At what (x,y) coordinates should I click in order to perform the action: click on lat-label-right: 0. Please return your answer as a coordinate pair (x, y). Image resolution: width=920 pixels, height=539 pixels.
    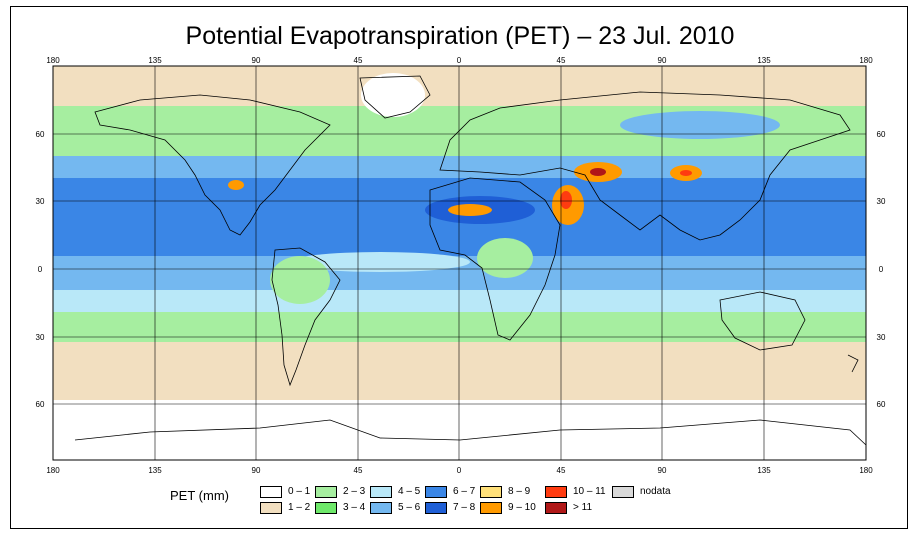
    Looking at the image, I should click on (881, 269).